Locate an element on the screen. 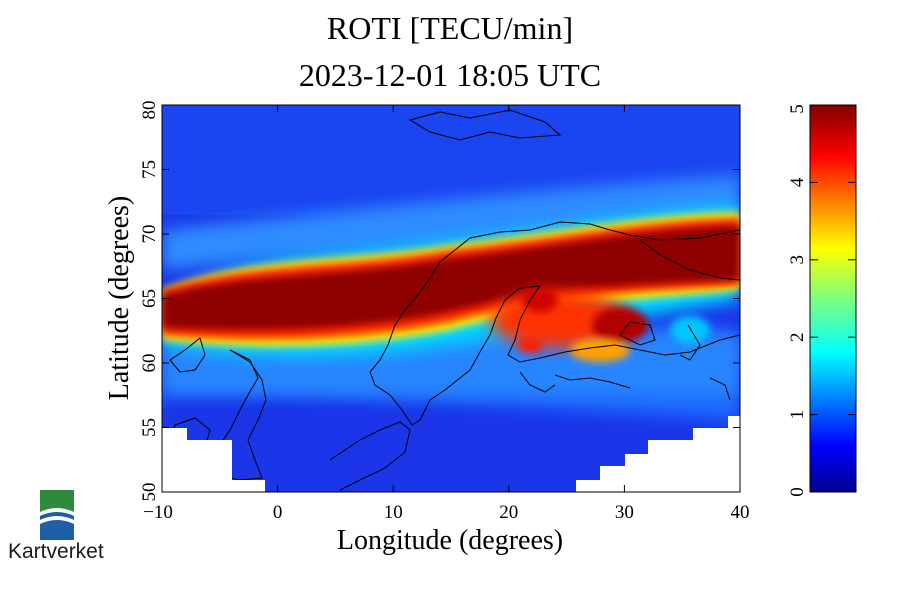 This screenshot has height=600, width=900. y-tick-label: 60 is located at coordinates (149, 363).